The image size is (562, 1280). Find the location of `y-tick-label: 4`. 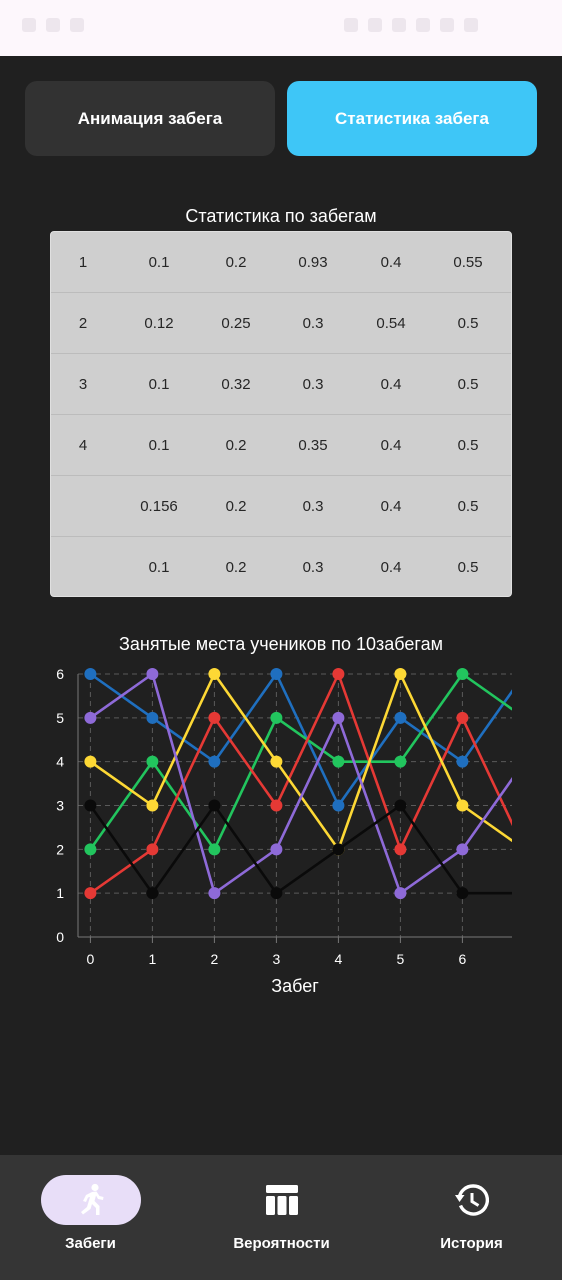

y-tick-label: 4 is located at coordinates (60, 762).